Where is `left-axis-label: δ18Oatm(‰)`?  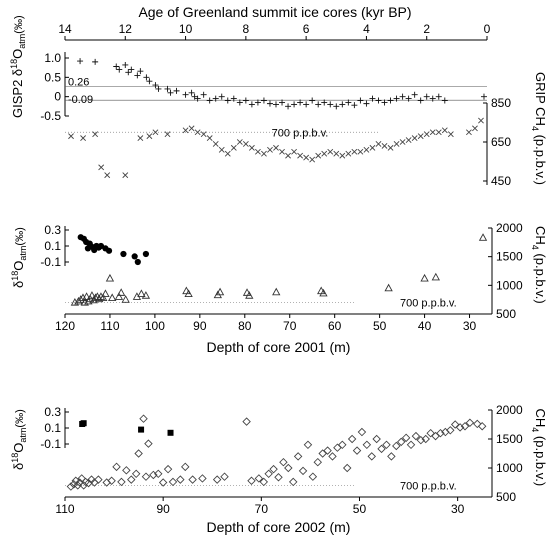
left-axis-label: δ18Oatm(‰) is located at coordinates (19, 257).